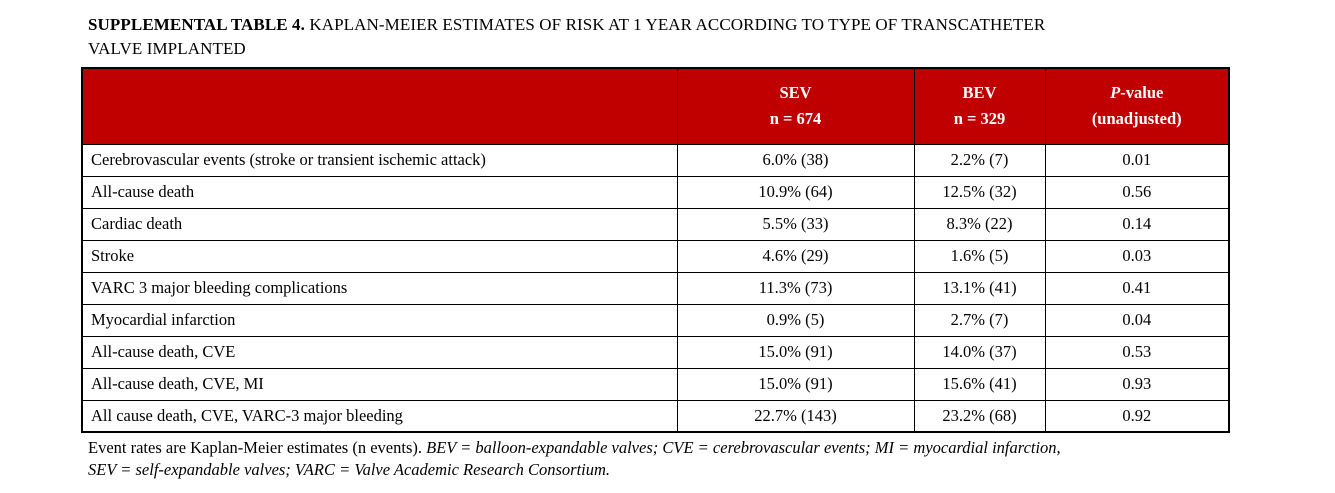 This screenshot has height=493, width=1335. What do you see at coordinates (379, 256) in the screenshot?
I see `cell-label: Stroke` at bounding box center [379, 256].